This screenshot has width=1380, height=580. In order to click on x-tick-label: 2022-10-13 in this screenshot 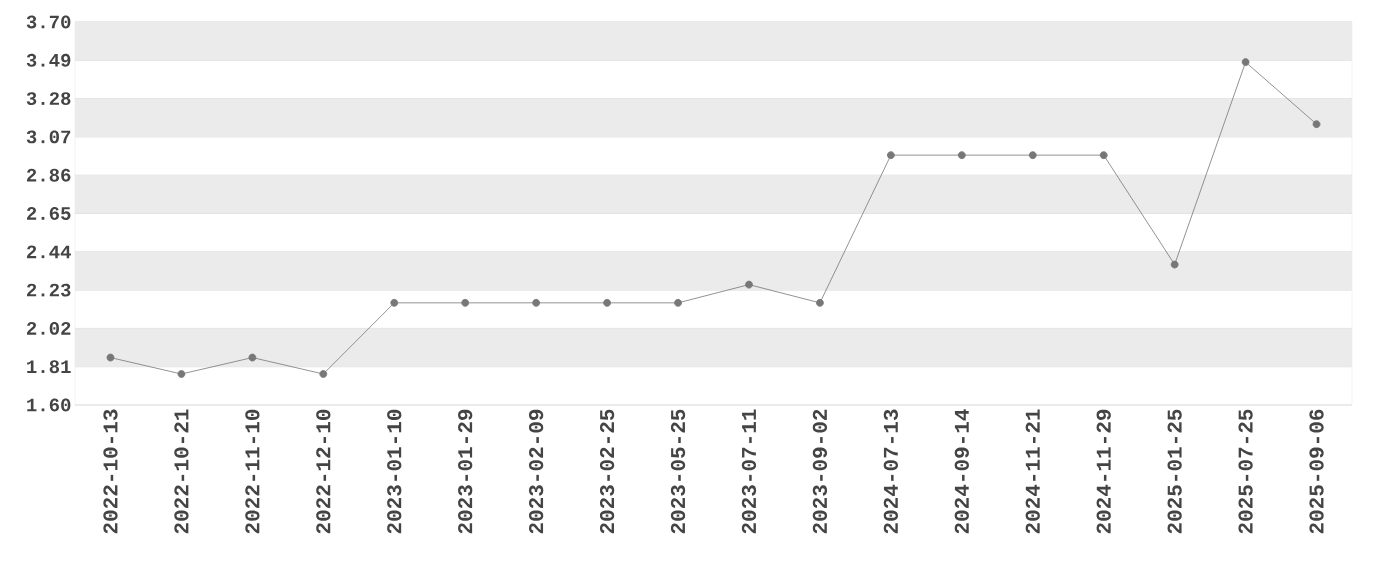, I will do `click(110, 471)`.